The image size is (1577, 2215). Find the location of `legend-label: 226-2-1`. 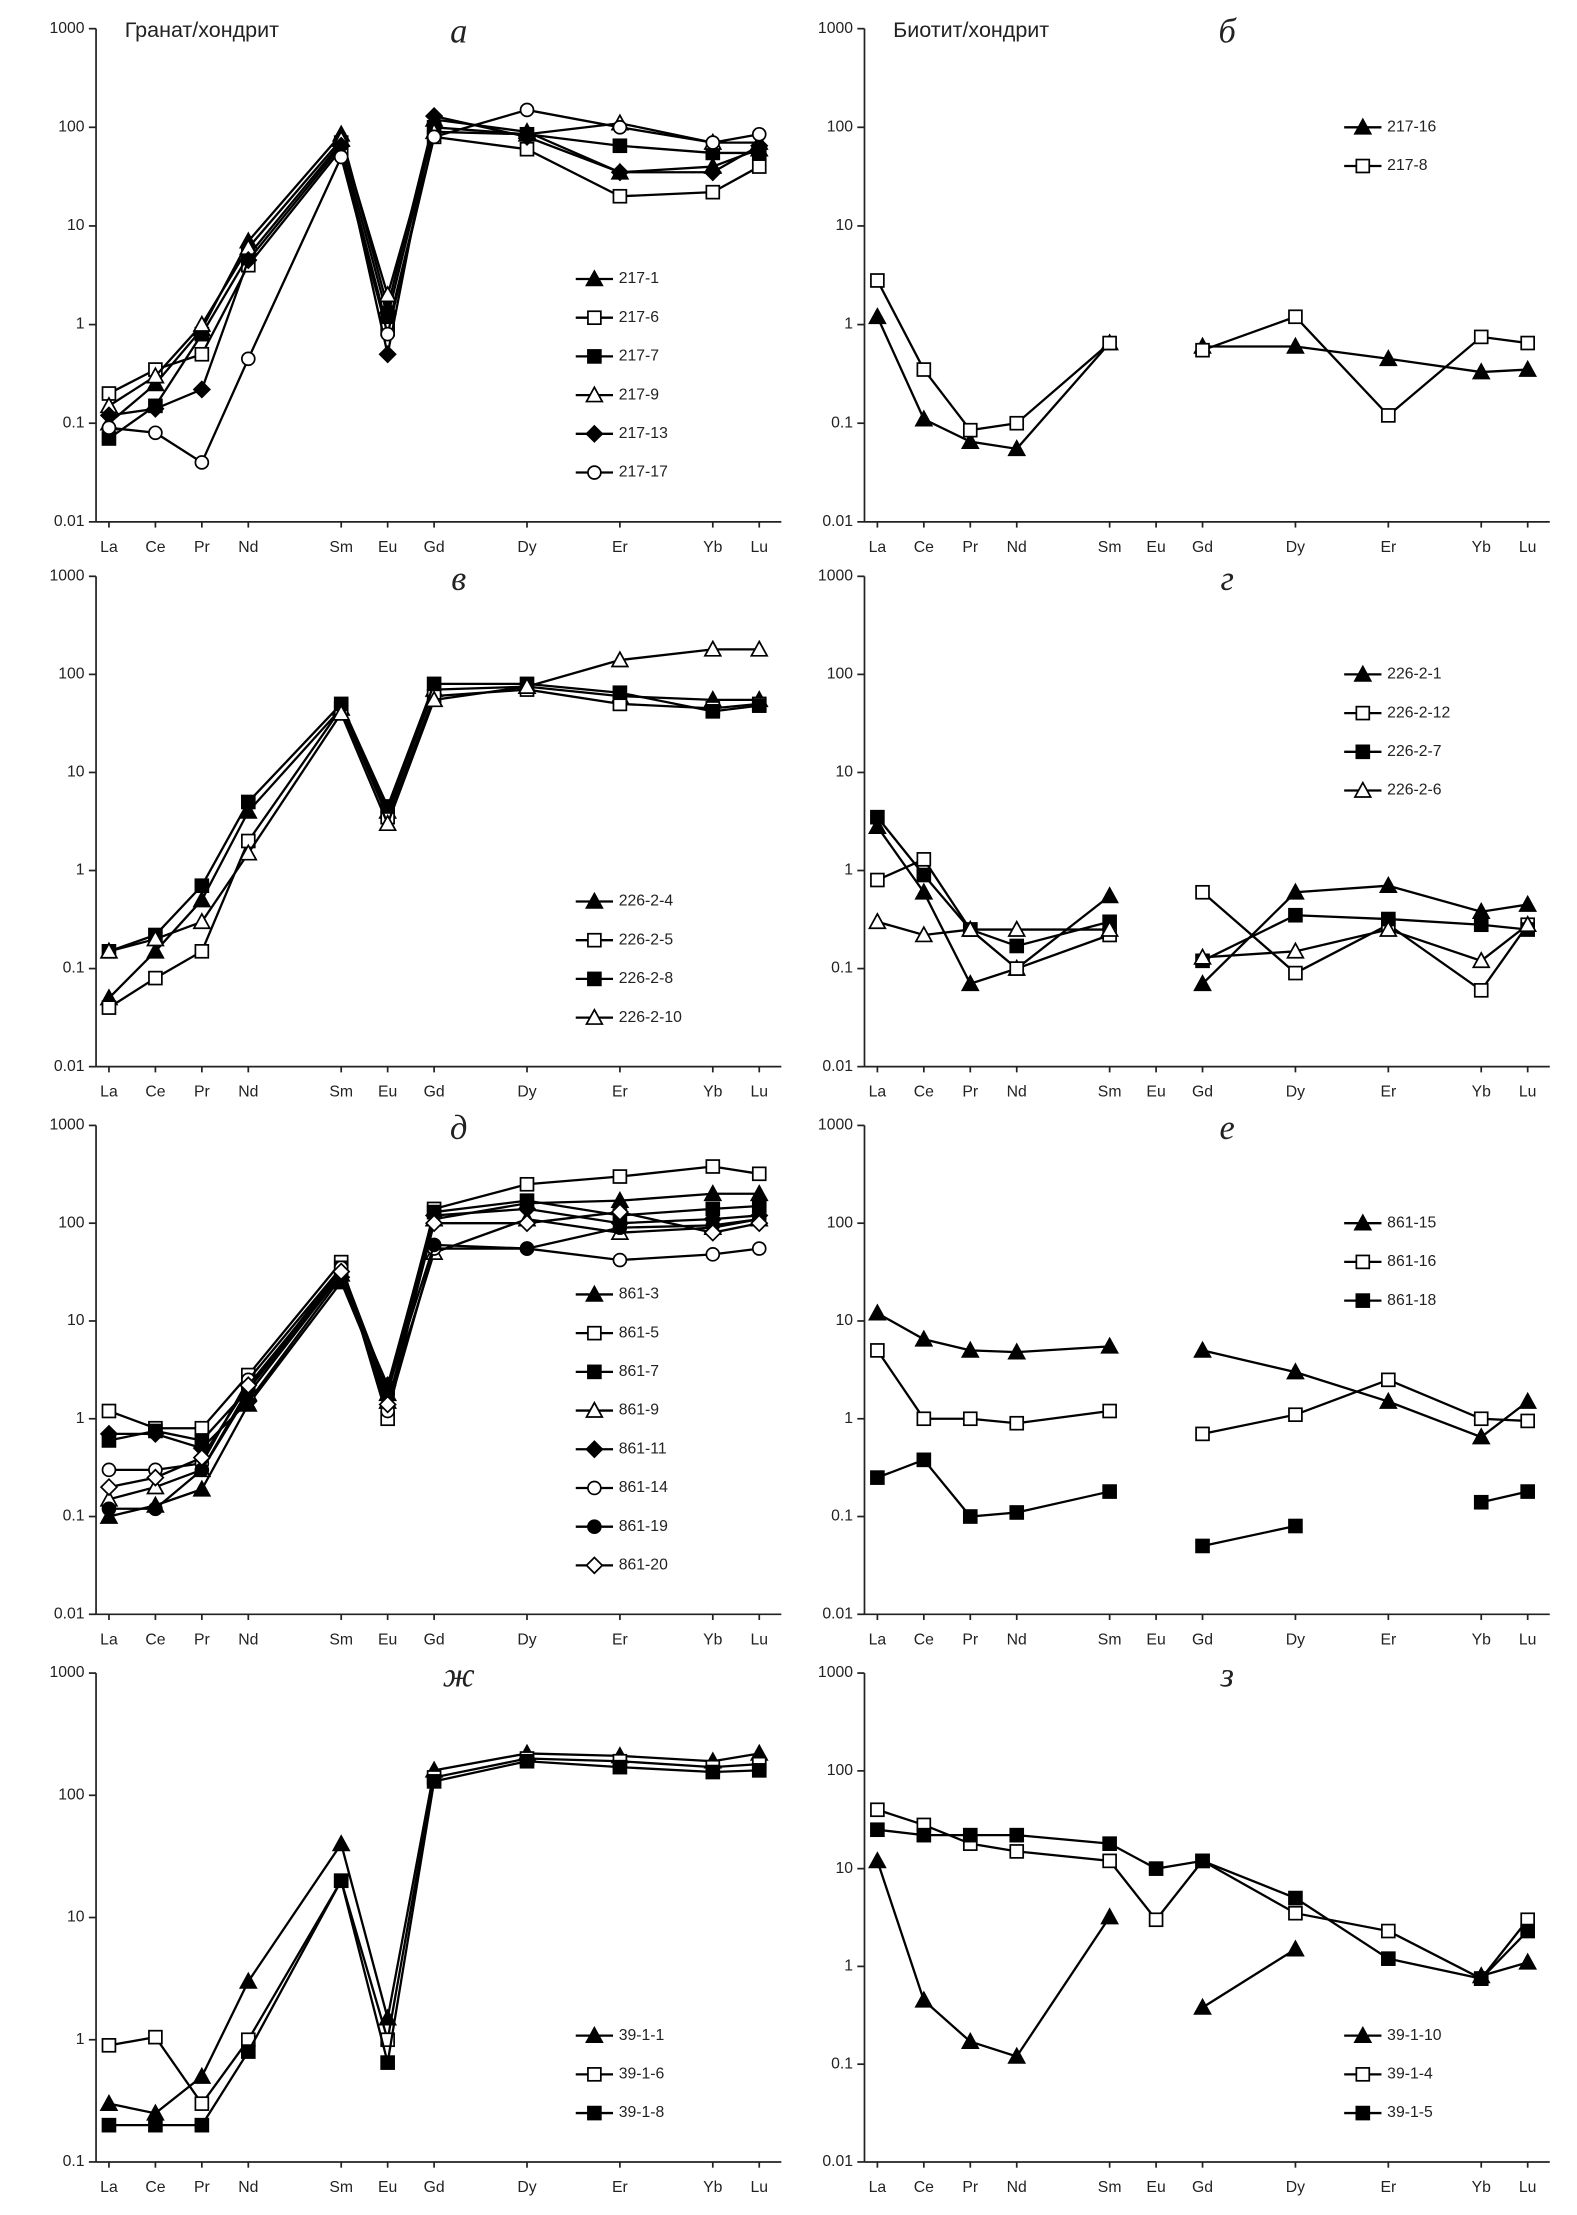

legend-label: 226-2-1 is located at coordinates (1414, 674).